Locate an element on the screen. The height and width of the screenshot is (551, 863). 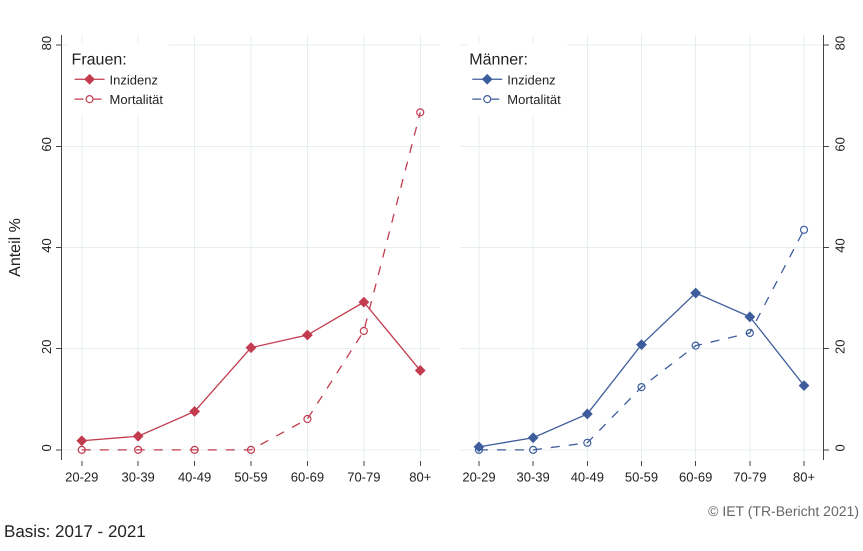
text: © IET (TR-Bericht 2021) is located at coordinates (783, 511).